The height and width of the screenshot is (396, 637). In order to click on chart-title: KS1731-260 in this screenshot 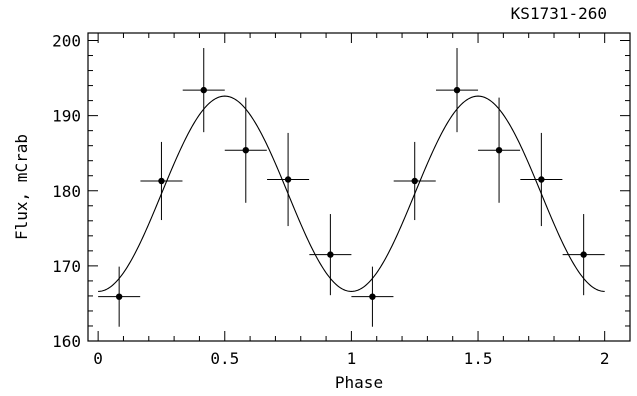, I will do `click(559, 13)`.